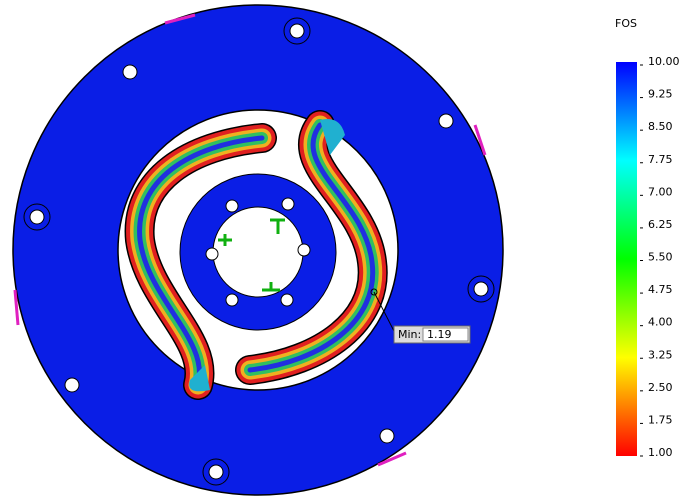 The width and height of the screenshot is (683, 497). What do you see at coordinates (660, 94) in the screenshot?
I see `legend-tick-label: 9.25` at bounding box center [660, 94].